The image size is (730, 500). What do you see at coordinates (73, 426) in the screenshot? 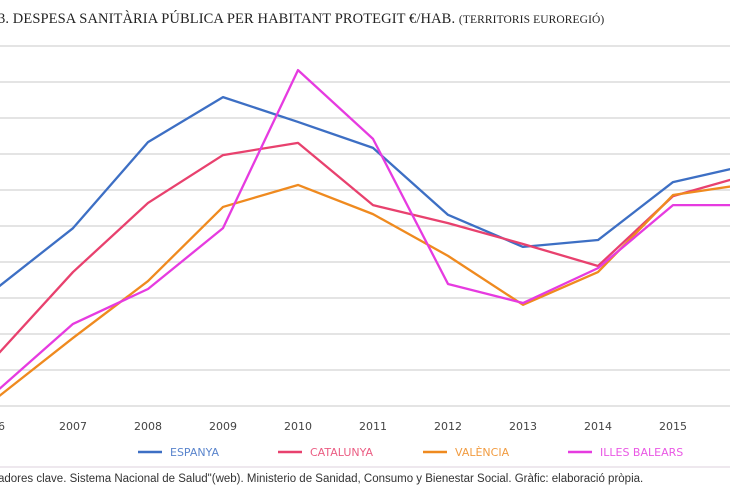
I see `x-tick-label: 2007` at bounding box center [73, 426].